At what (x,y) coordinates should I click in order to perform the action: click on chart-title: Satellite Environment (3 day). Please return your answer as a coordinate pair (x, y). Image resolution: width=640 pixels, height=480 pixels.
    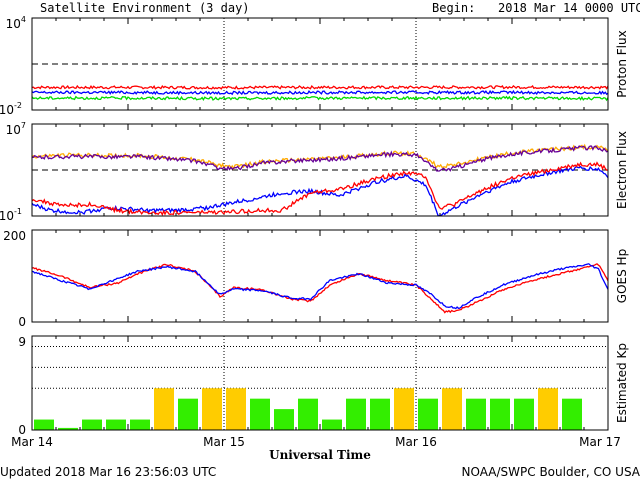
    Looking at the image, I should click on (145, 8).